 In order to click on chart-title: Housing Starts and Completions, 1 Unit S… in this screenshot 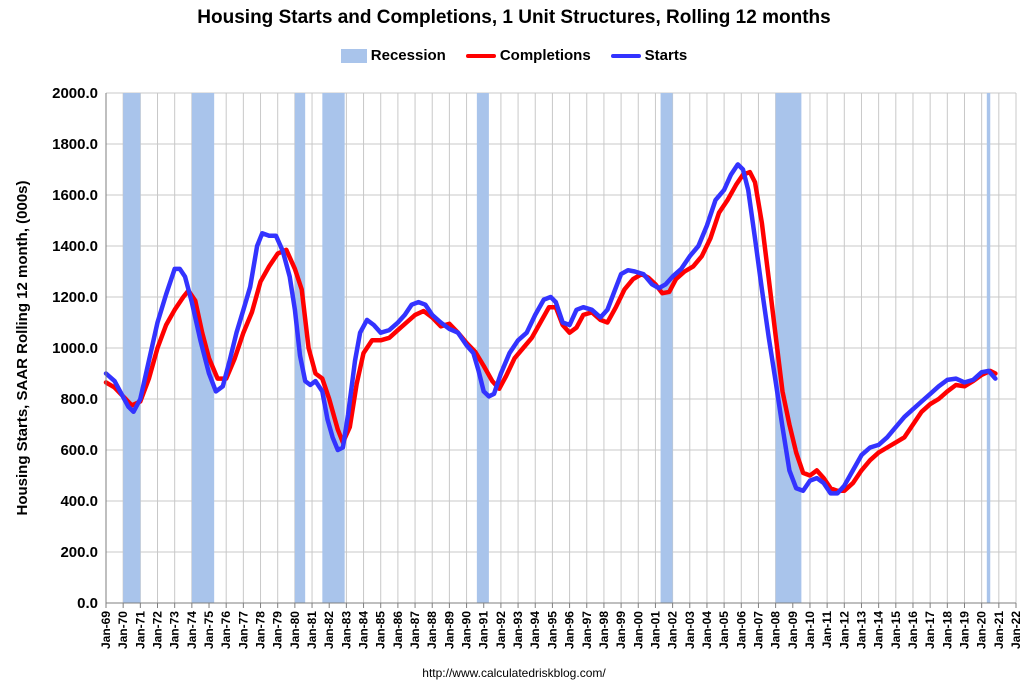, I will do `click(514, 17)`.